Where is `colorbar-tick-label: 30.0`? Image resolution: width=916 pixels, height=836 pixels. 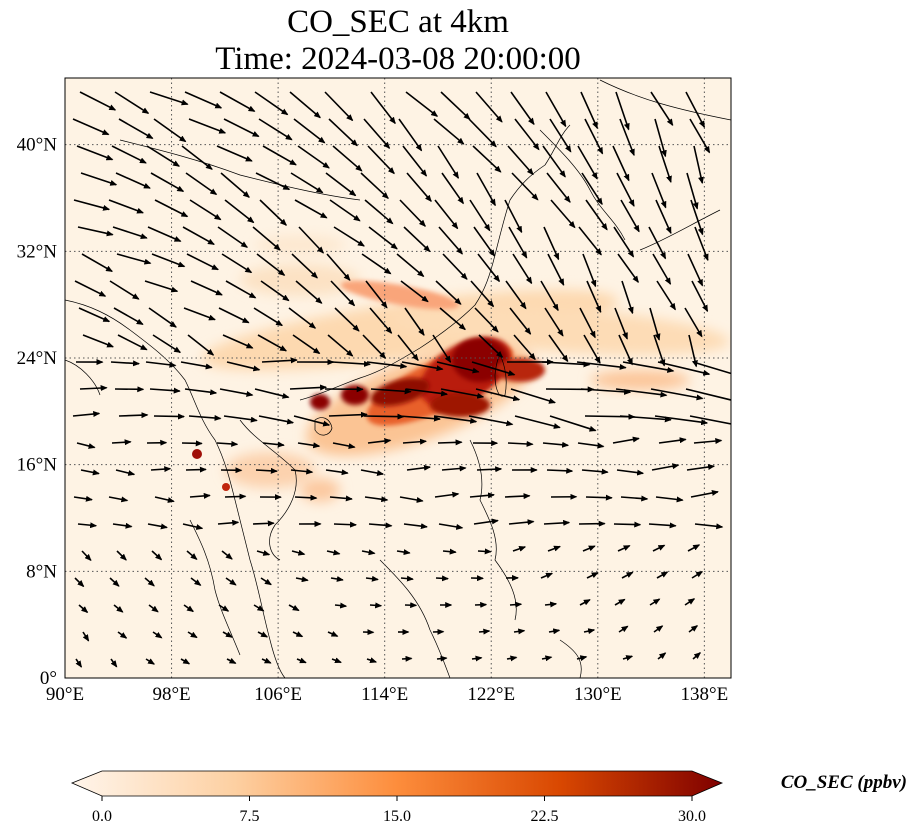 colorbar-tick-label: 30.0 is located at coordinates (692, 816).